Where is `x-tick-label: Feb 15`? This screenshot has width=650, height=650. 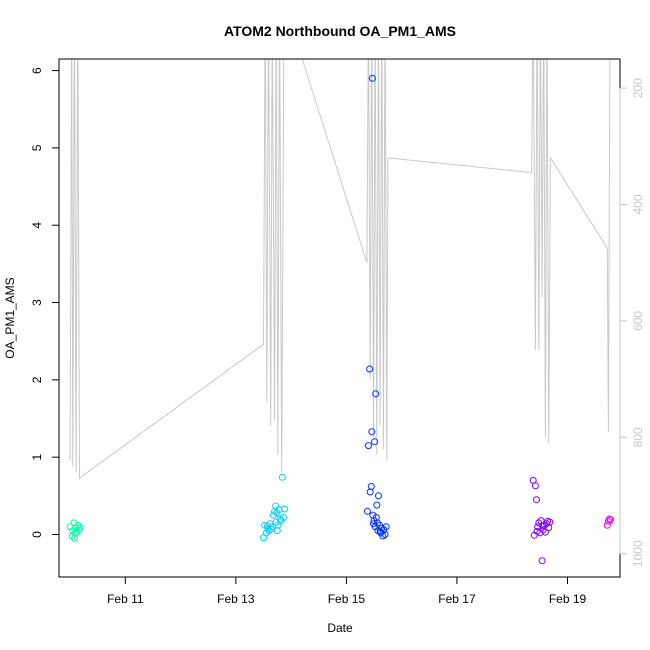
x-tick-label: Feb 15 is located at coordinates (347, 599).